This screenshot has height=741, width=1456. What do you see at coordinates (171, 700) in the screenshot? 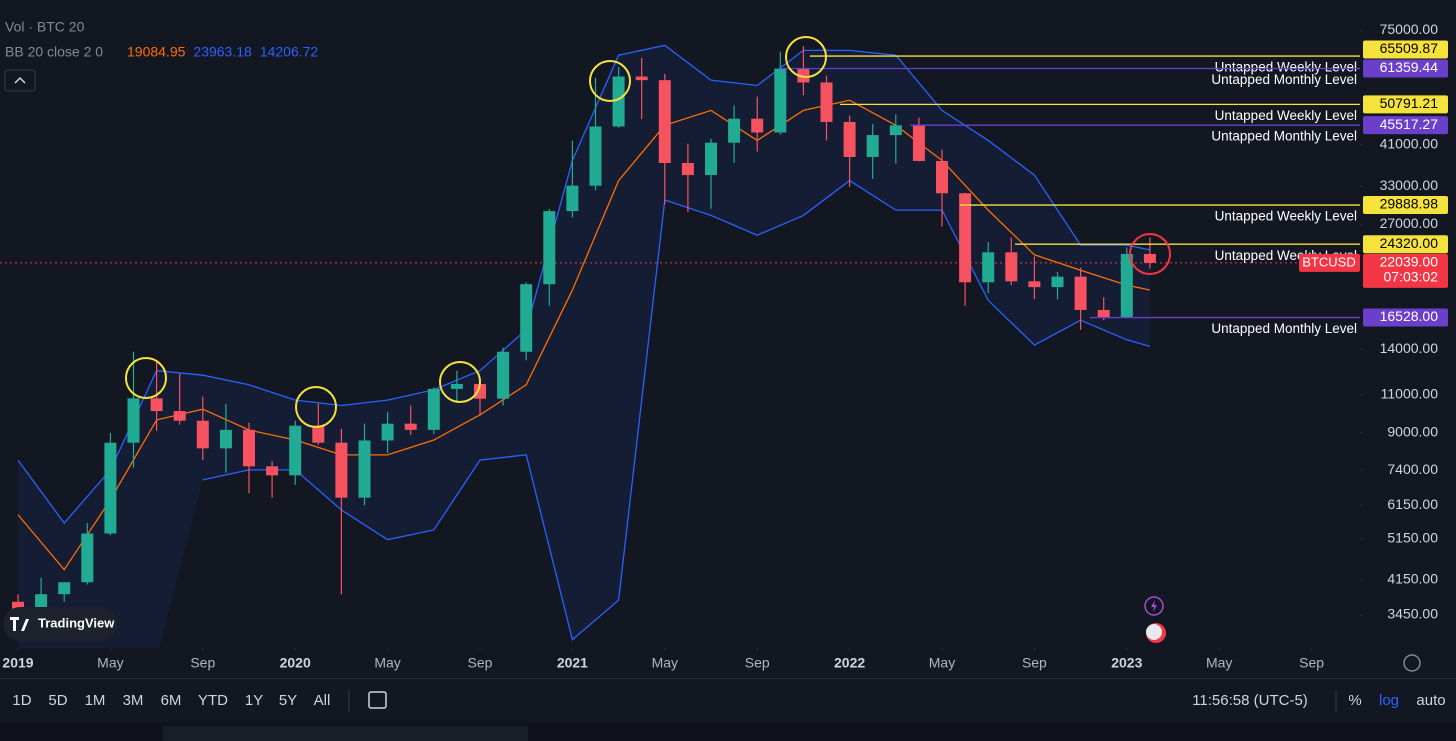
I see `timeframe-button: 6M` at bounding box center [171, 700].